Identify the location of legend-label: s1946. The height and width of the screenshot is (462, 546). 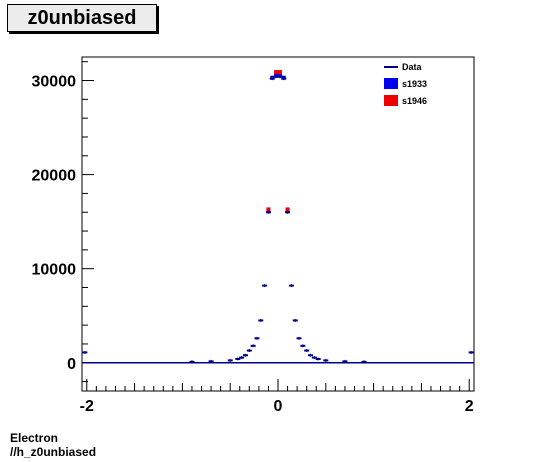
(414, 101).